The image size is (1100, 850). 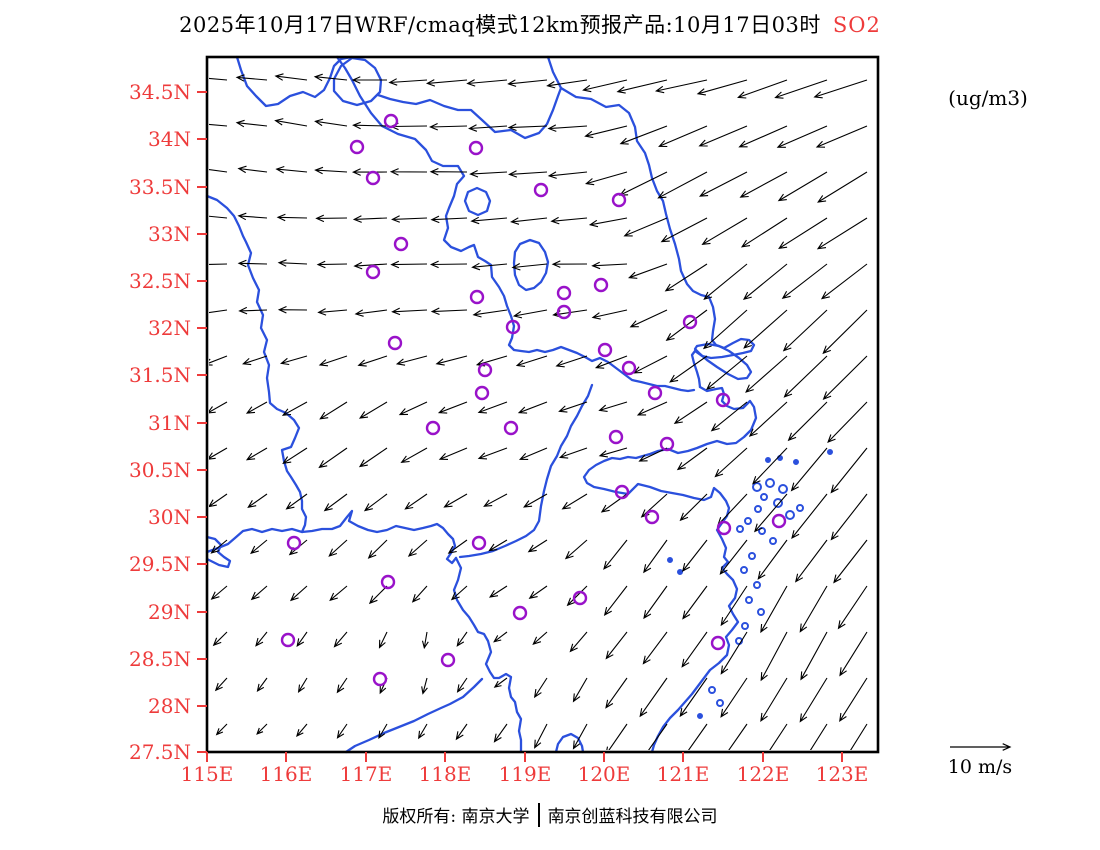 I want to click on boundary-gaoyou-lake, so click(x=531, y=265).